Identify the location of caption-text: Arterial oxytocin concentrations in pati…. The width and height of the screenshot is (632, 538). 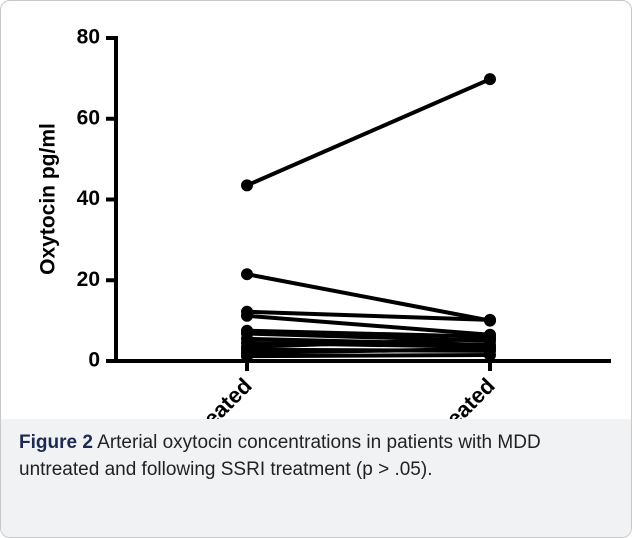
(280, 456).